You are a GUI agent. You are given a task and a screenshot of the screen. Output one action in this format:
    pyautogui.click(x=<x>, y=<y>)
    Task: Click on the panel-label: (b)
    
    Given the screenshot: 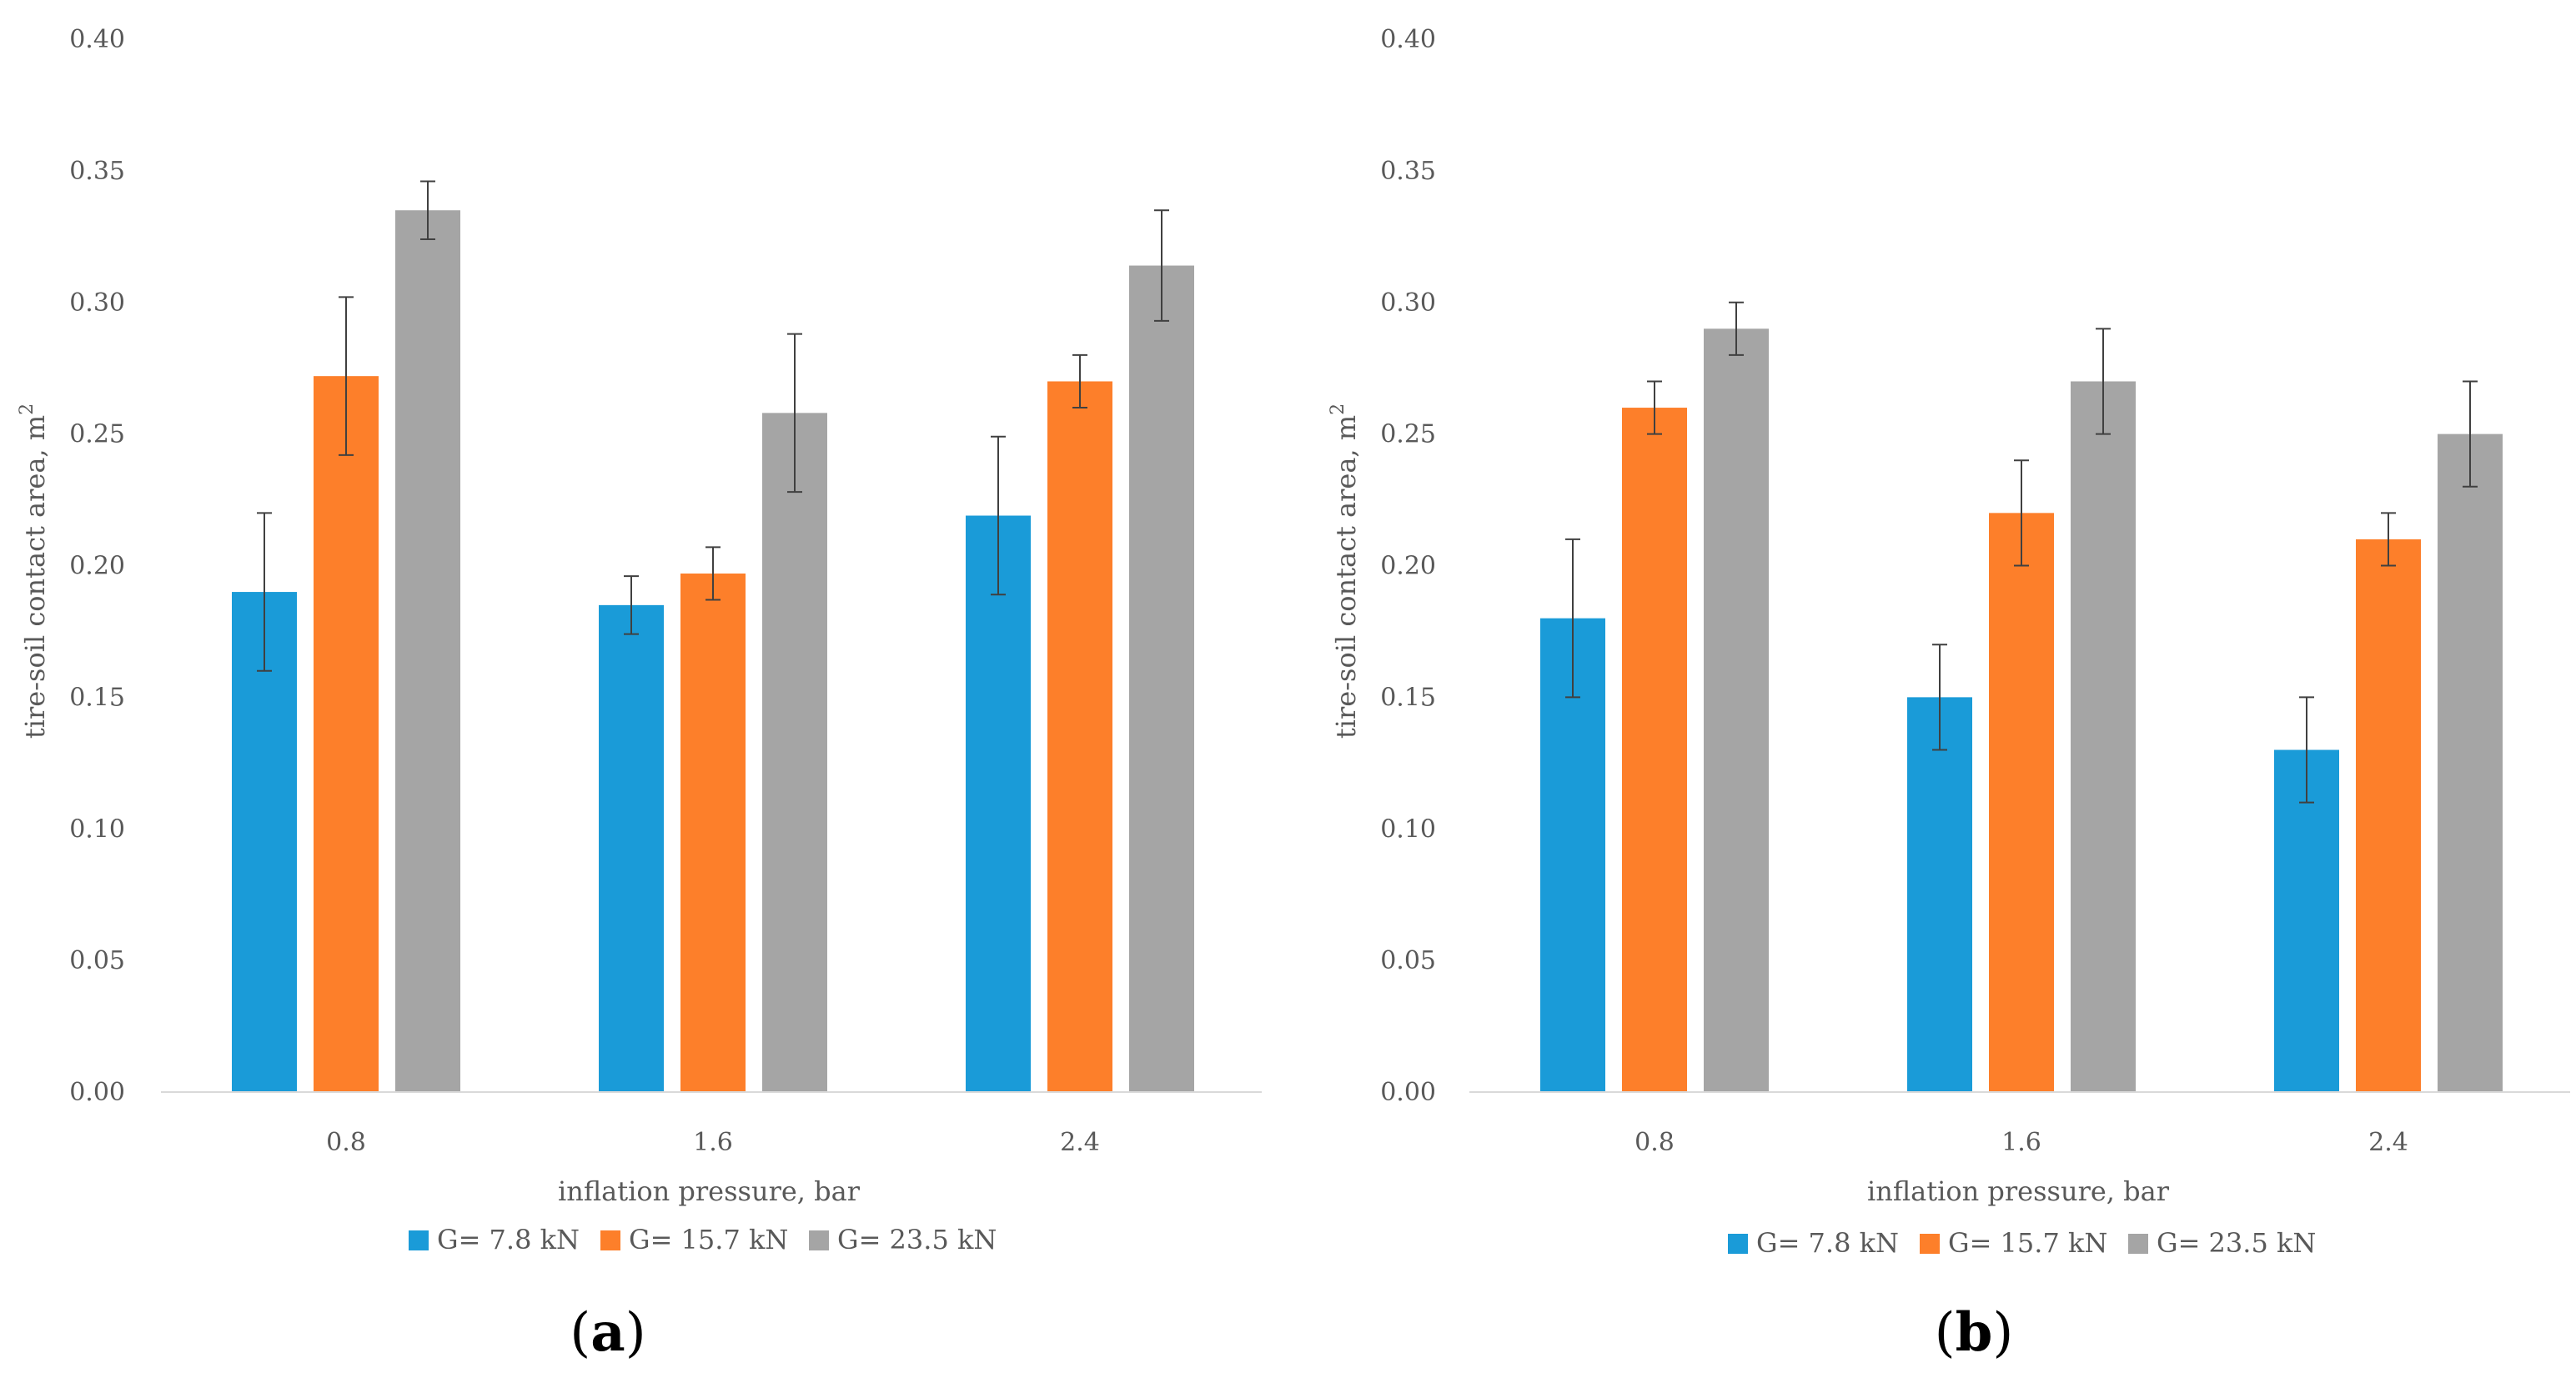 What is the action you would take?
    pyautogui.click(x=1974, y=1332)
    